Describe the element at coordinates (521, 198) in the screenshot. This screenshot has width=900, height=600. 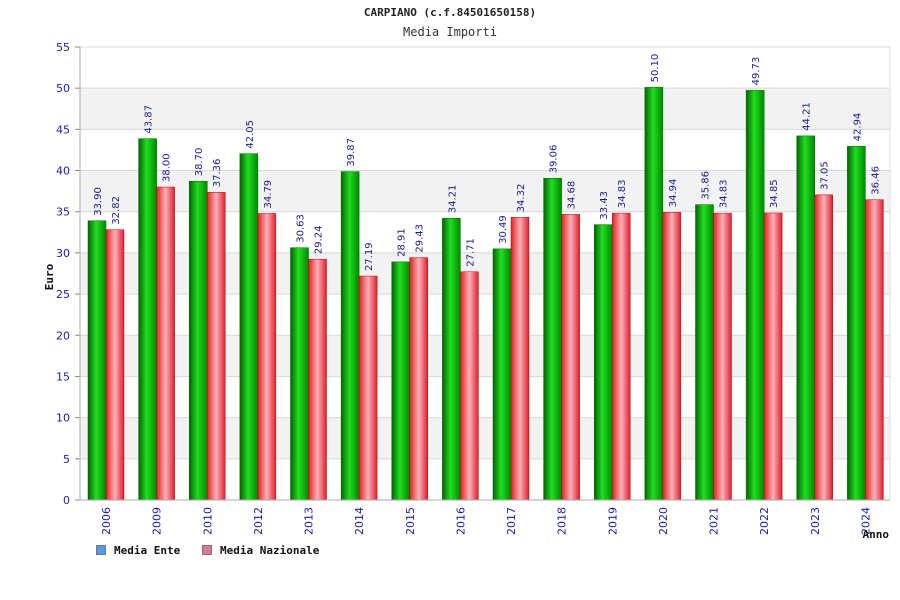
I see `value-label: 34.32` at that location.